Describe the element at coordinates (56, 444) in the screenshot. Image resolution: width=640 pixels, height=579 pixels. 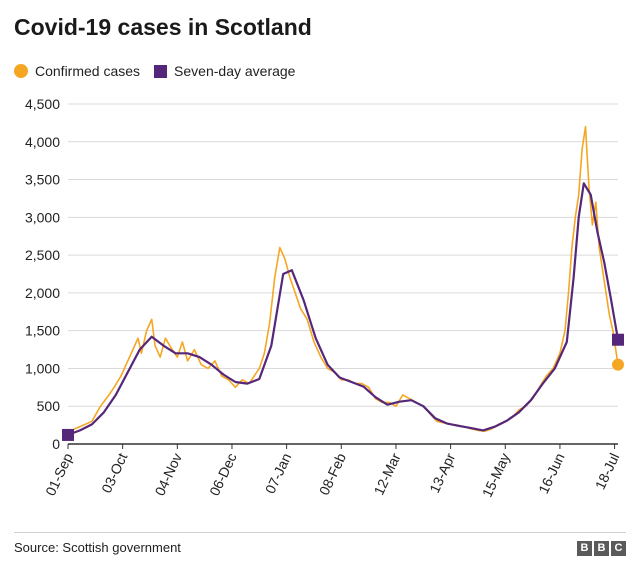
I see `y-tick-label: 0` at that location.